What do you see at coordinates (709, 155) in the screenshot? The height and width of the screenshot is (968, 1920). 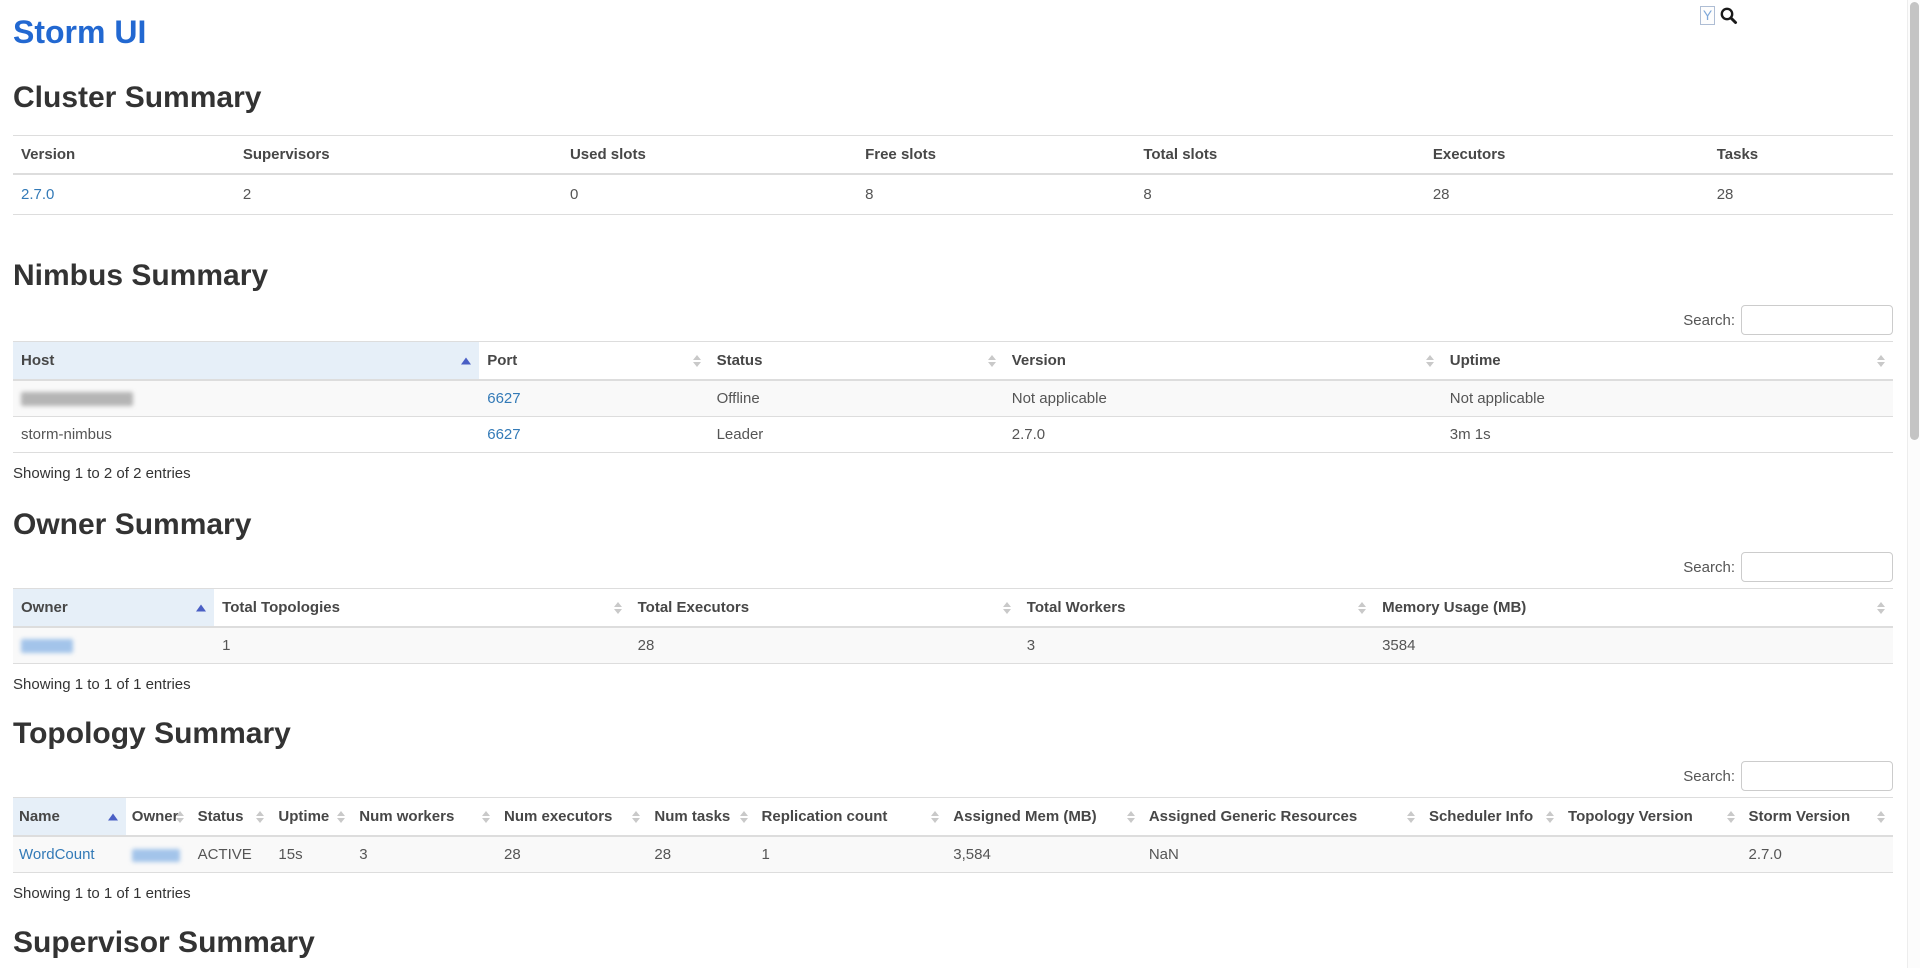 I see `col-used-slots: Used slots` at bounding box center [709, 155].